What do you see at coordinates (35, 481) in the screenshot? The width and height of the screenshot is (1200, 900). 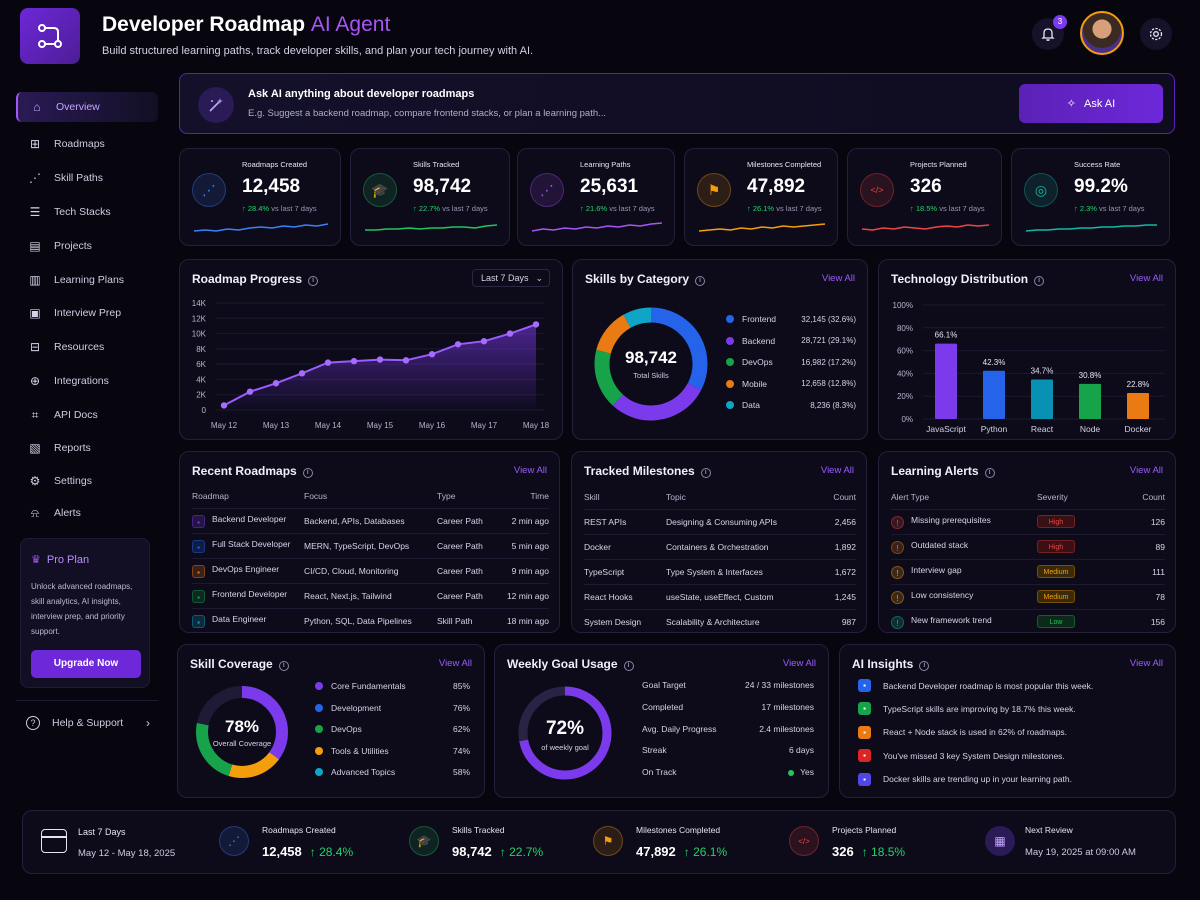 I see `settings-icon: ⚙` at bounding box center [35, 481].